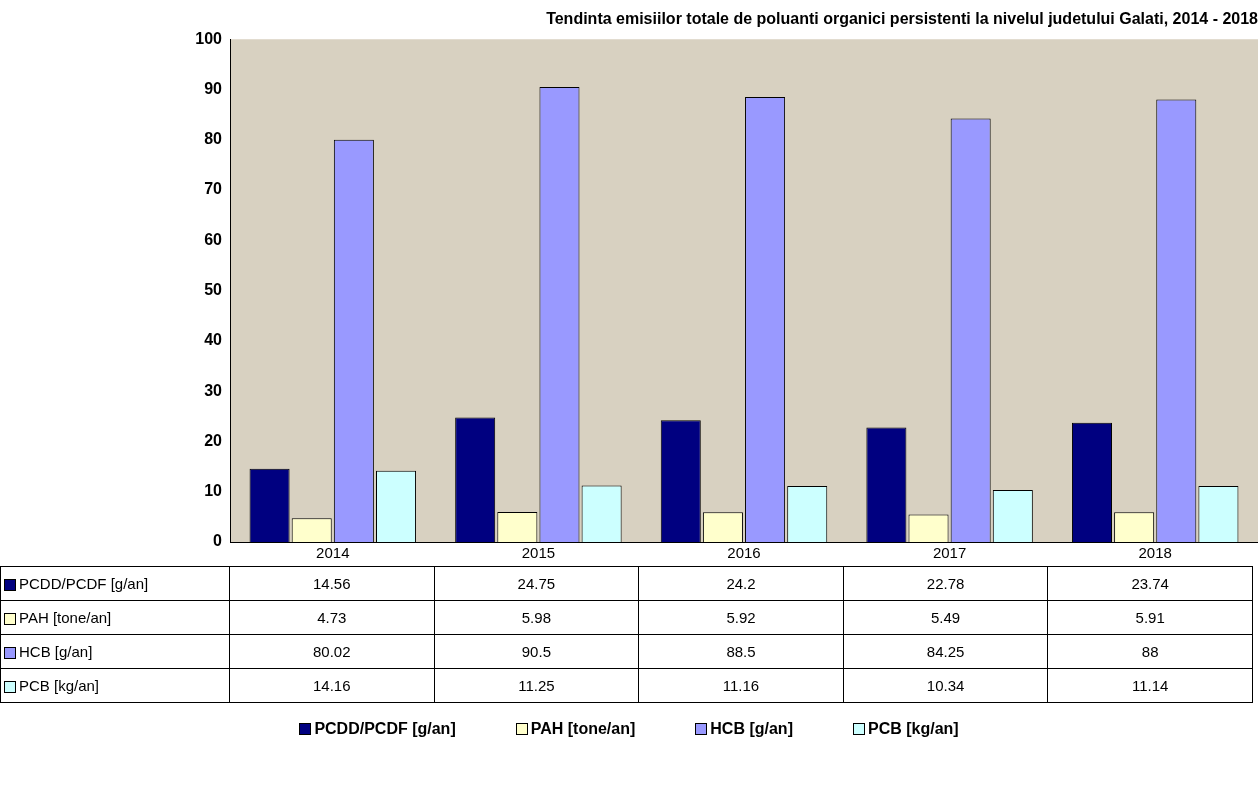 The height and width of the screenshot is (794, 1258). Describe the element at coordinates (945, 617) in the screenshot. I see `data-label: 5.49` at that location.